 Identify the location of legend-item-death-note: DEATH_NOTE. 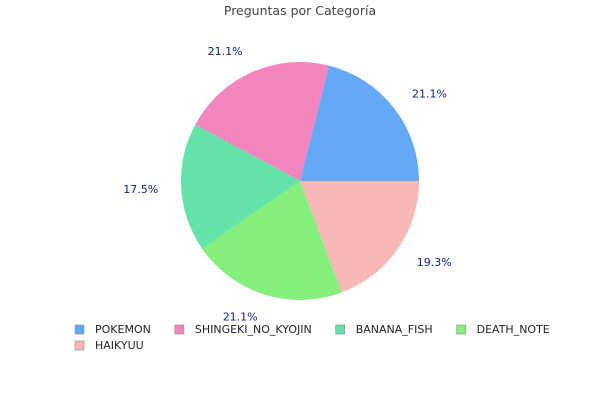
(503, 329).